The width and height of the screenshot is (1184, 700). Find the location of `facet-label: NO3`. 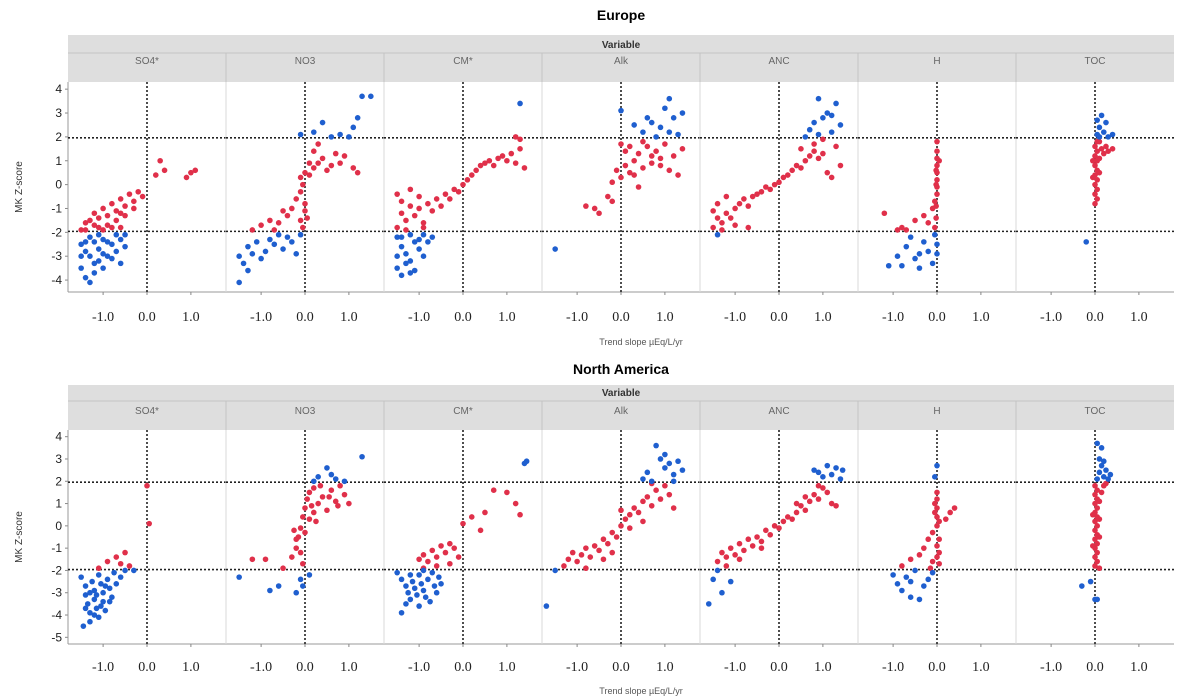

facet-label: NO3 is located at coordinates (305, 411).